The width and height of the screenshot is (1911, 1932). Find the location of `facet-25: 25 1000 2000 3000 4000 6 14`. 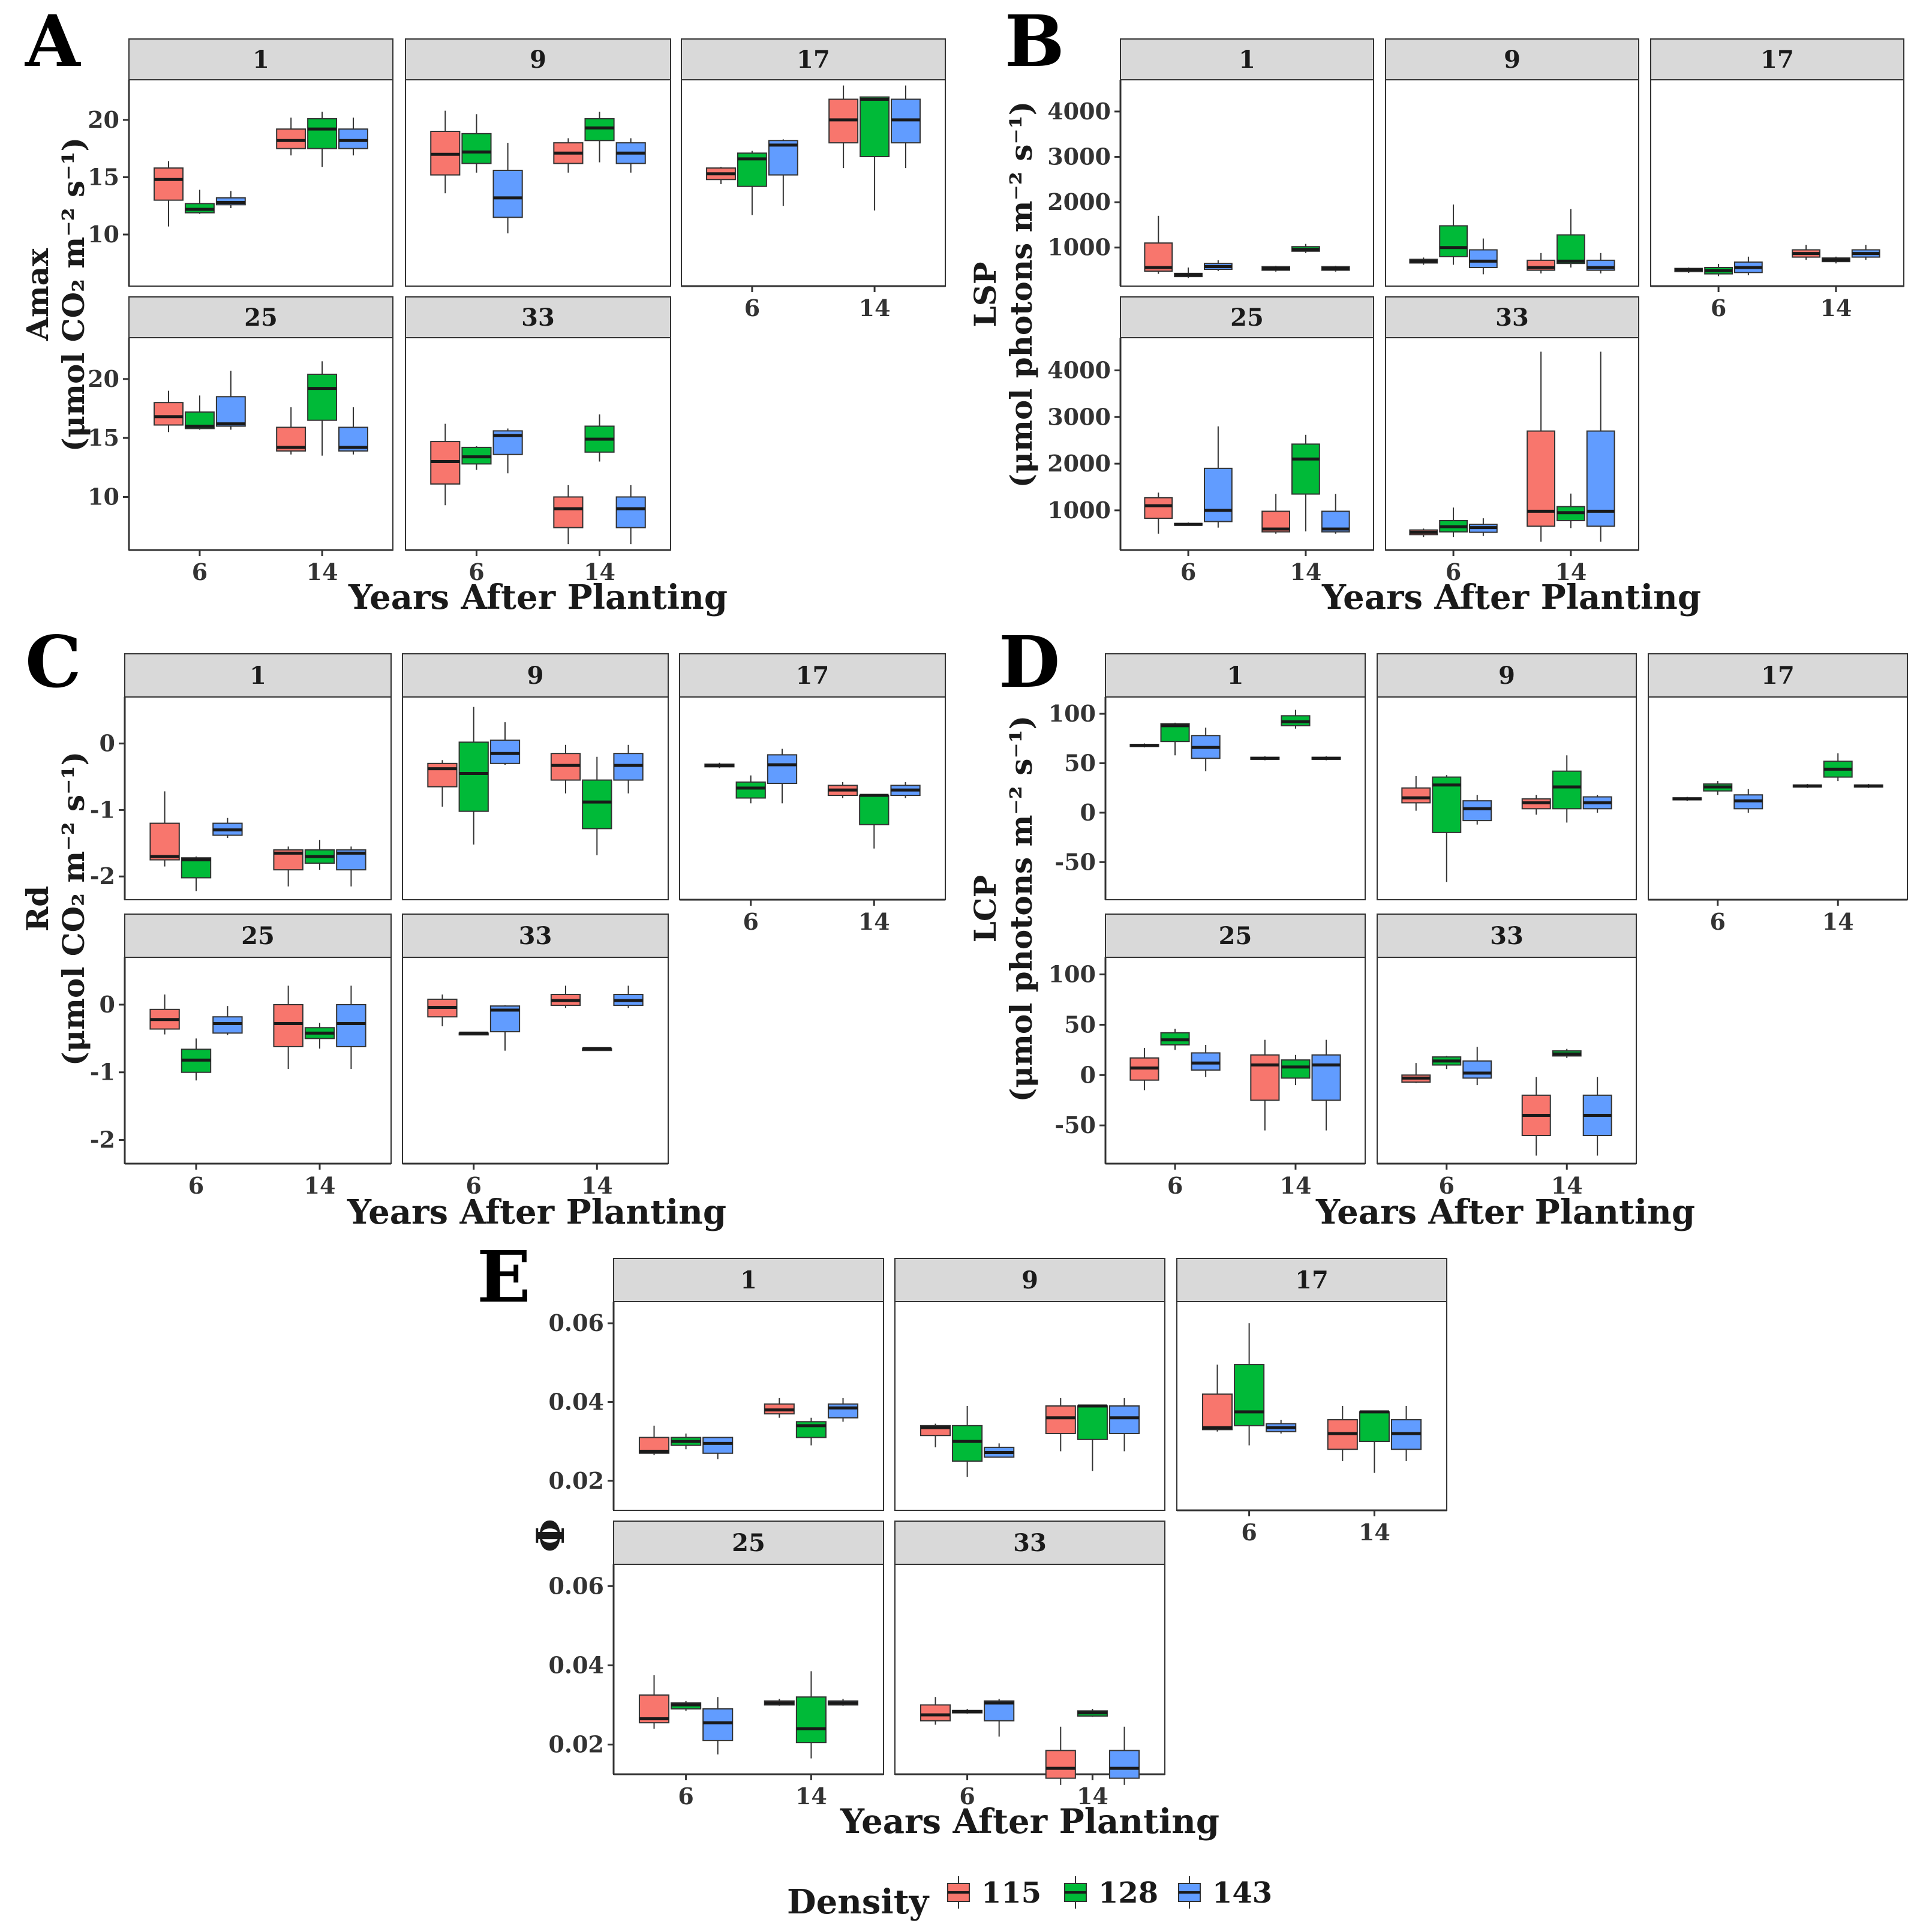

facet-25: 25 1000 2000 3000 4000 6 14 is located at coordinates (1210, 440).